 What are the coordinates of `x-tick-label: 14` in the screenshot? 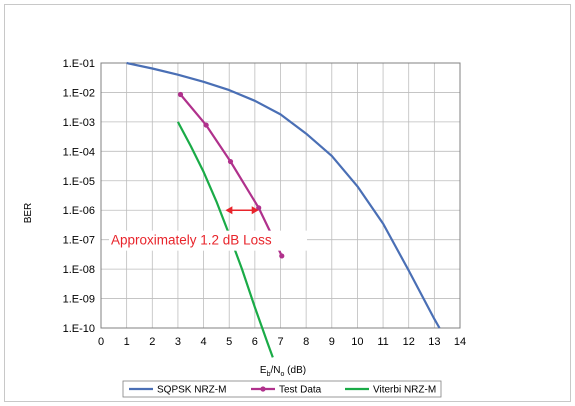 It's located at (460, 342).